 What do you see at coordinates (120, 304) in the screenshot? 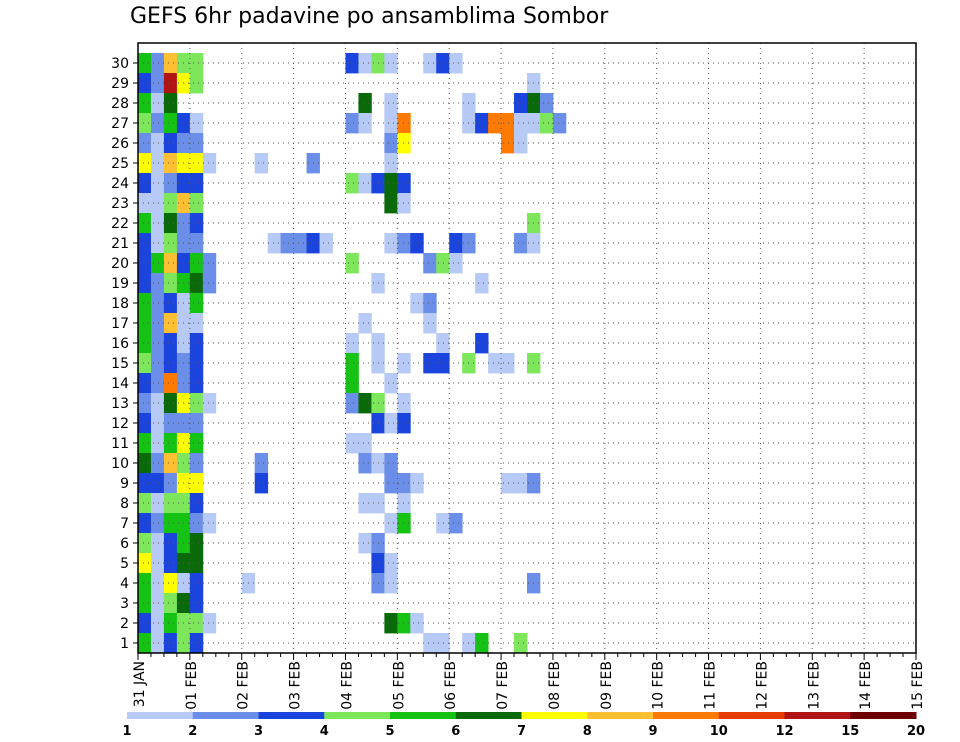
I see `y-tick-label: 18` at bounding box center [120, 304].